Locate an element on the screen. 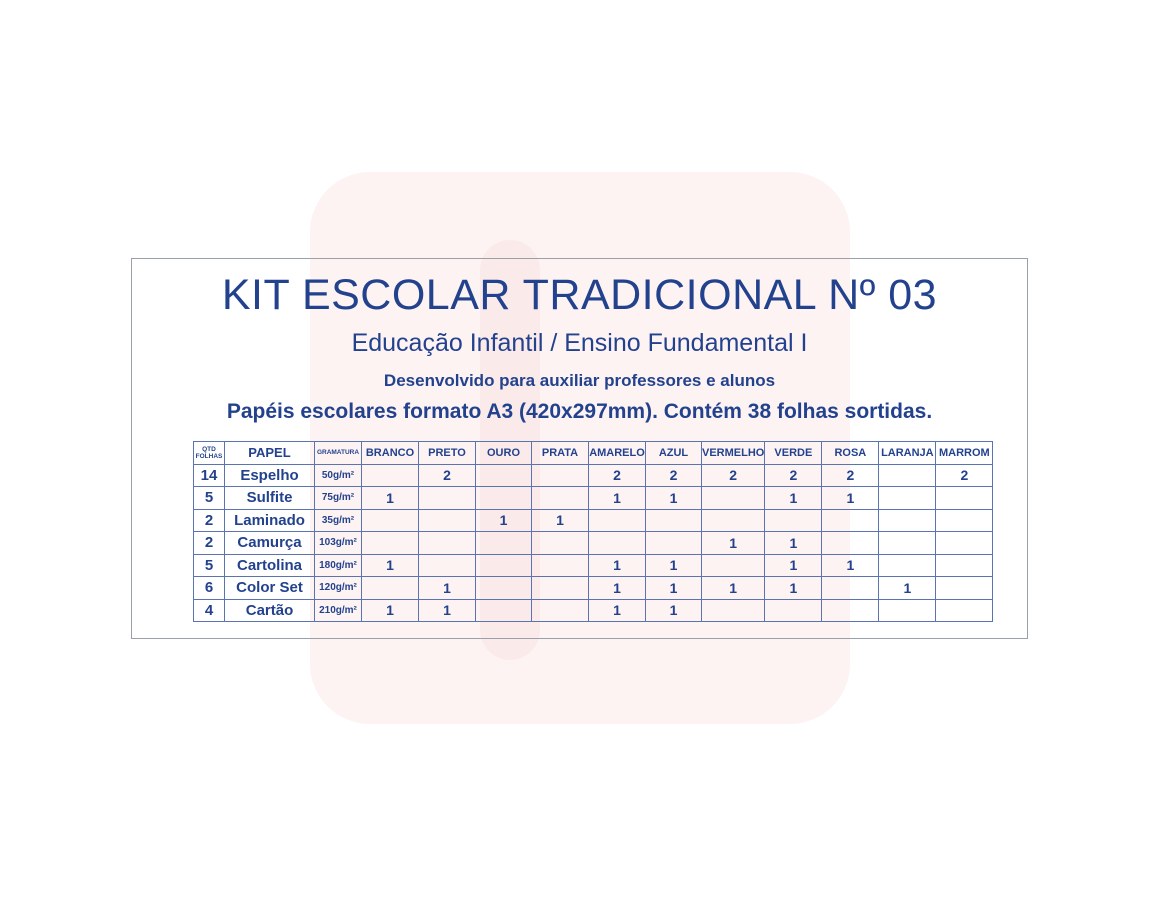  paper-name-cell: Espelho is located at coordinates (269, 475).